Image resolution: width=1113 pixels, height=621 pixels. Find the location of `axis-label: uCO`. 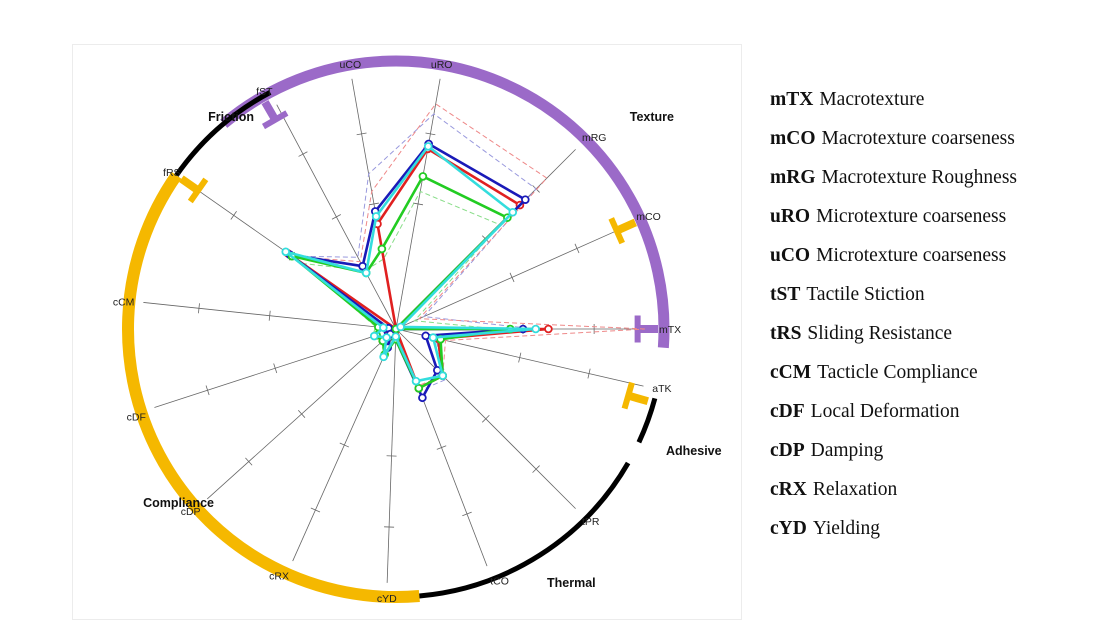

axis-label: uCO is located at coordinates (351, 65).